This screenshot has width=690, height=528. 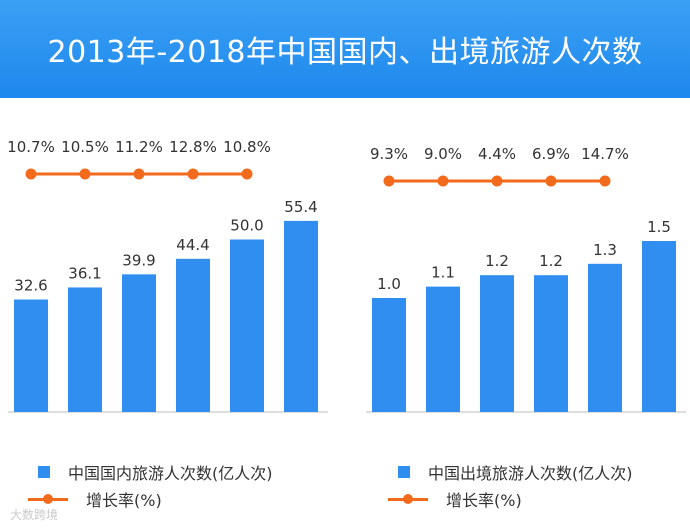 What do you see at coordinates (497, 427) in the screenshot?
I see `x-tick-label-outbound: 2015` at bounding box center [497, 427].